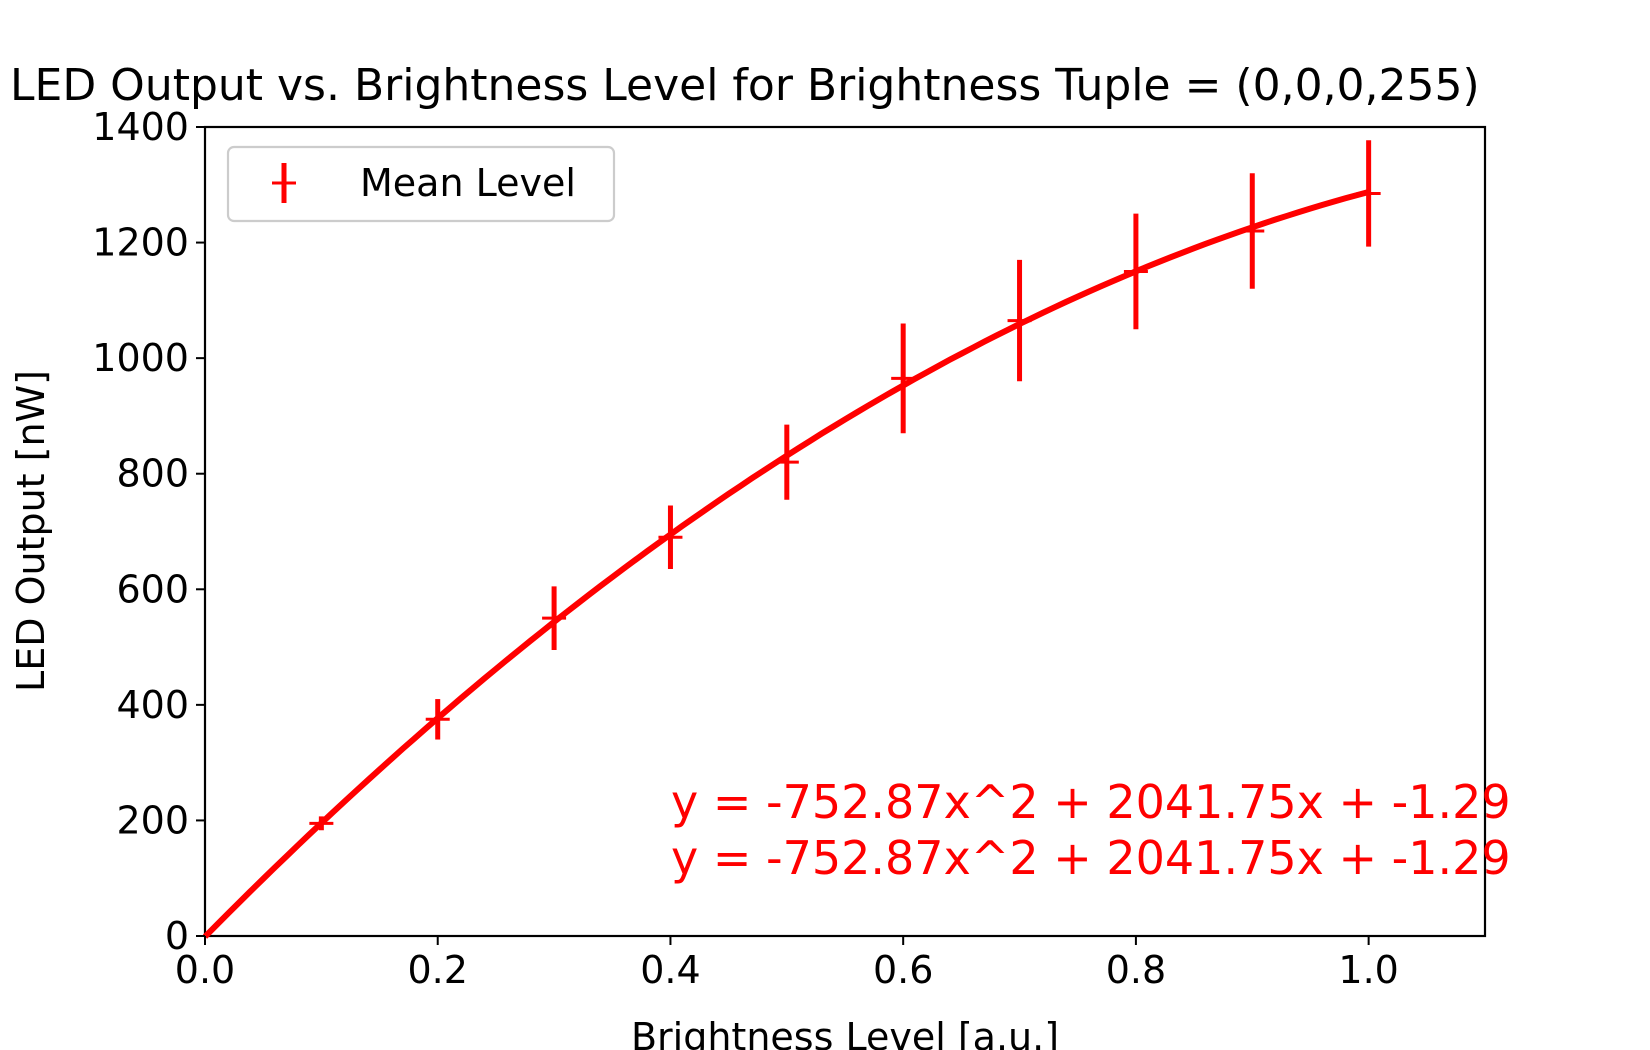 This screenshot has width=1650, height=1050. I want to click on y-axis-ticks: 0 200 400 600 800 1000 1200 1400, so click(148, 531).